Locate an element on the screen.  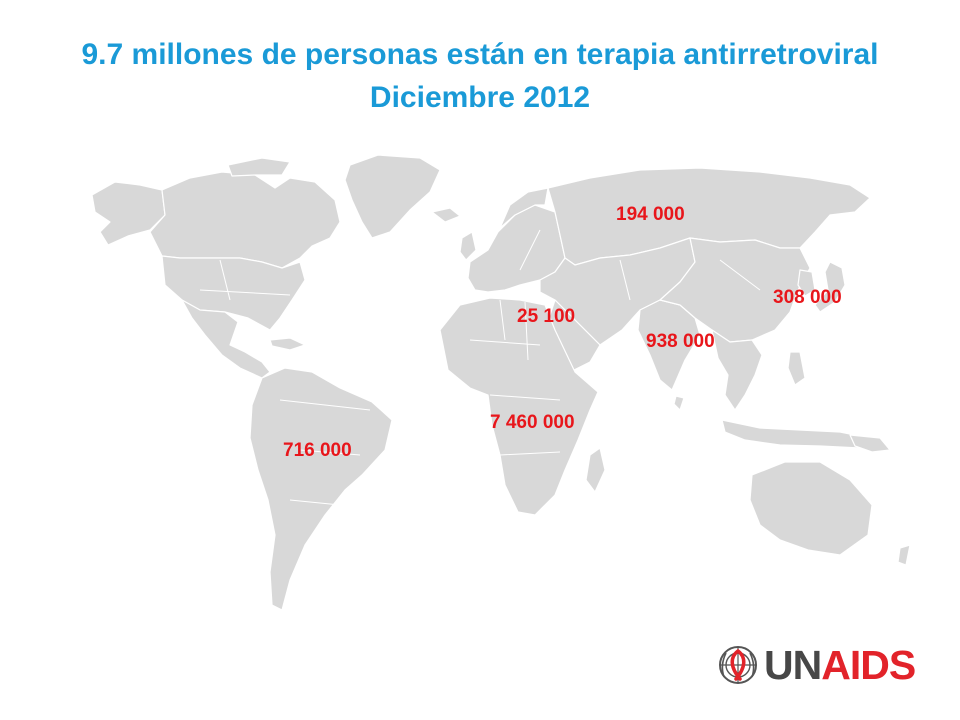
iceland-shape is located at coordinates (446, 215).